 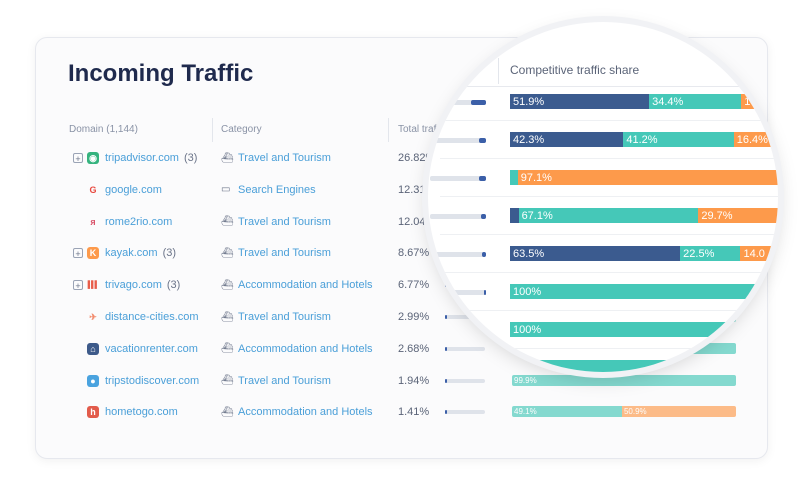 What do you see at coordinates (93, 221) in the screenshot?
I see `rome2rio-icon: ᴙ` at bounding box center [93, 221].